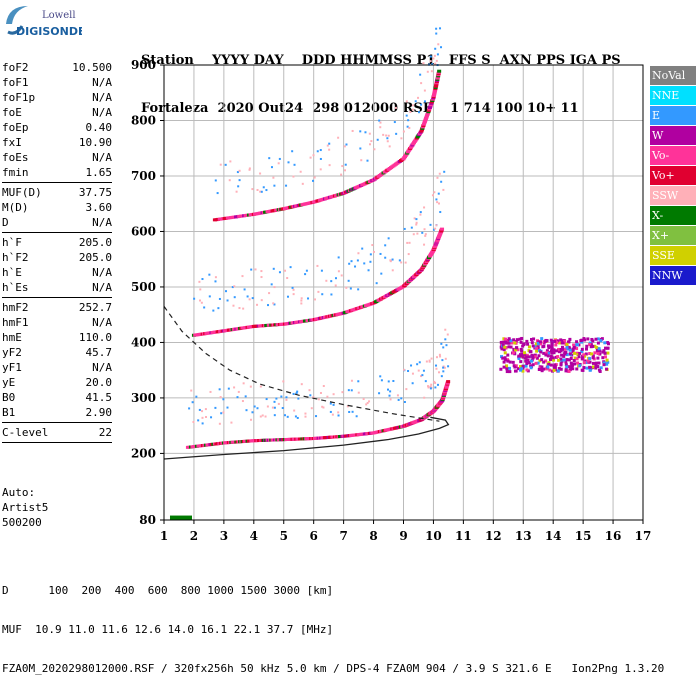  Describe the element at coordinates (99, 412) in the screenshot. I see `param-value: 2.90` at that location.